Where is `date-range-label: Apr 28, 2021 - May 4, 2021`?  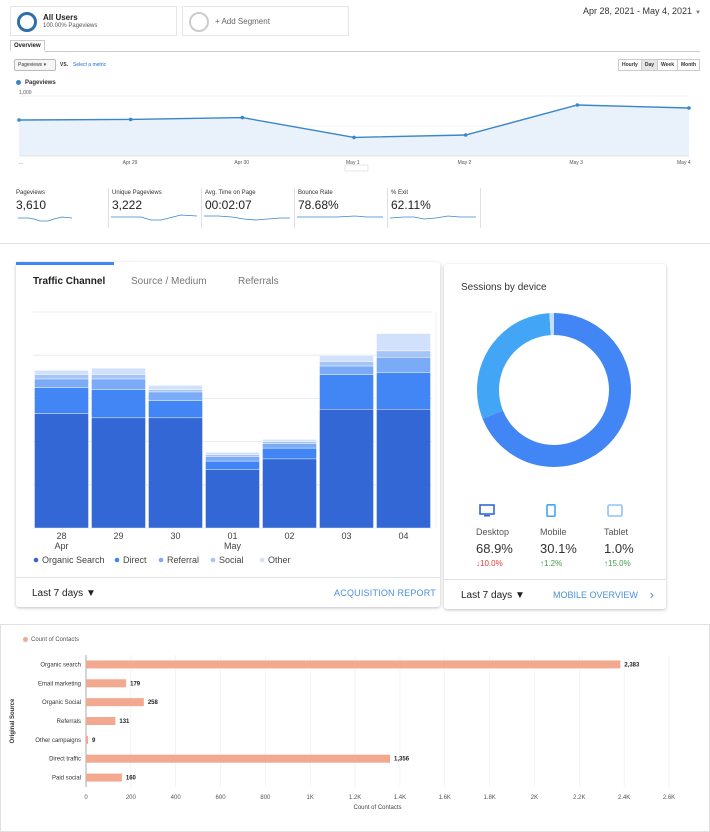 date-range-label: Apr 28, 2021 - May 4, 2021 is located at coordinates (637, 11).